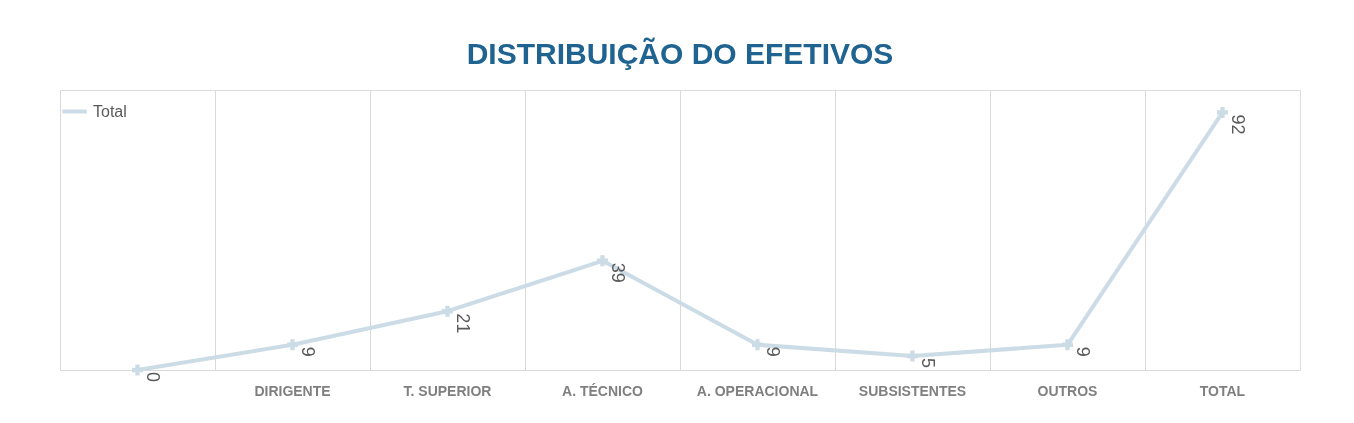 Image resolution: width=1354 pixels, height=423 pixels. Describe the element at coordinates (757, 390) in the screenshot. I see `x-tick-label: A. OPERACIONAL` at that location.